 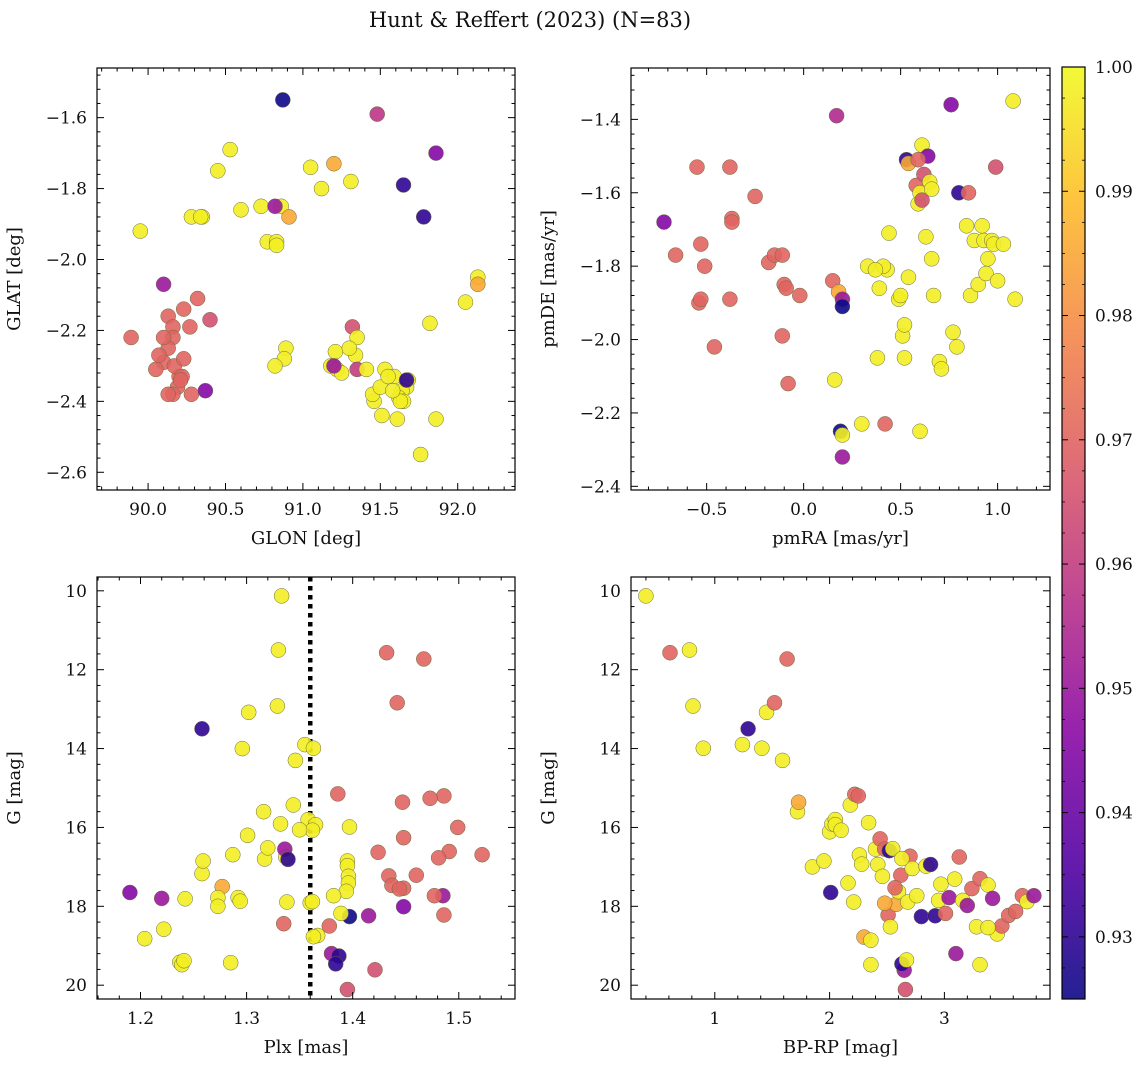 I want to click on y-tick-label: 16, so click(x=610, y=828).